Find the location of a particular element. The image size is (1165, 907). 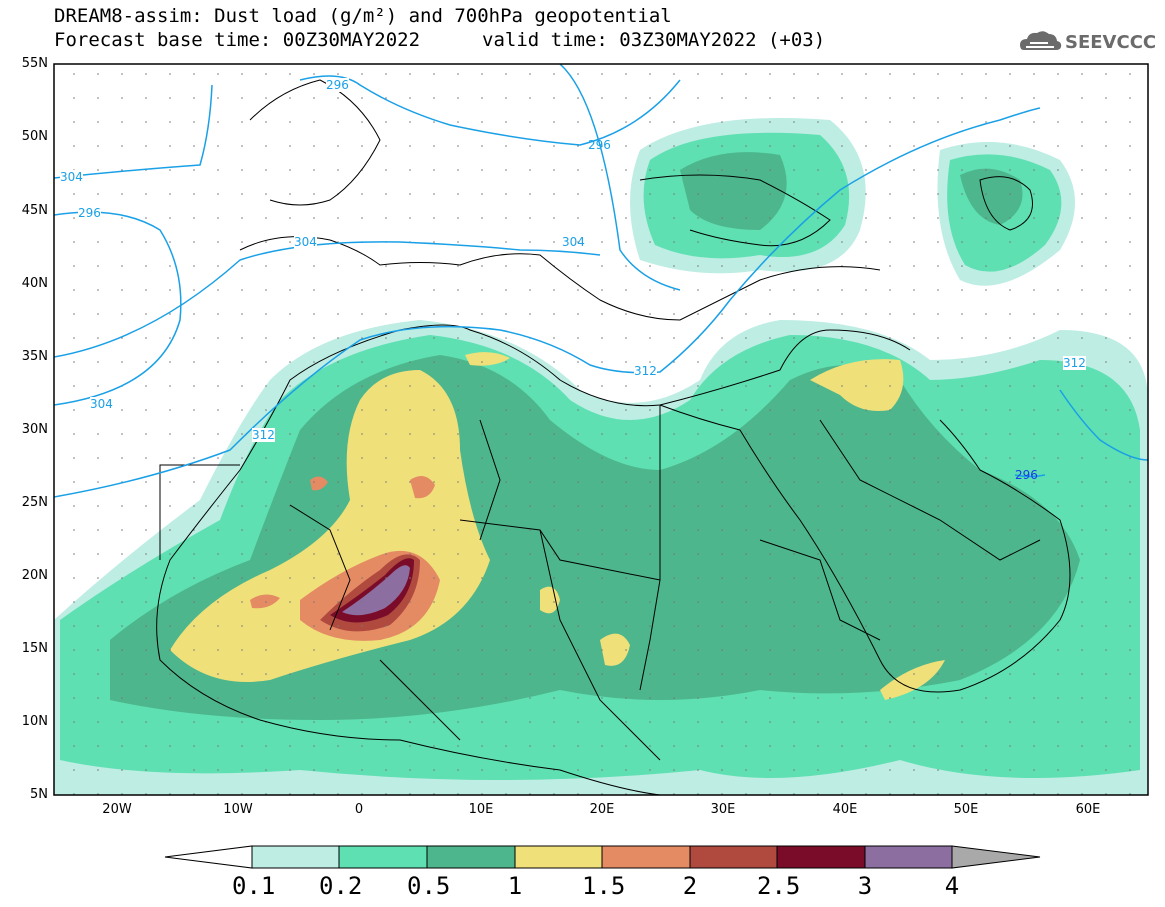

lat-label: 55N is located at coordinates (34, 63).